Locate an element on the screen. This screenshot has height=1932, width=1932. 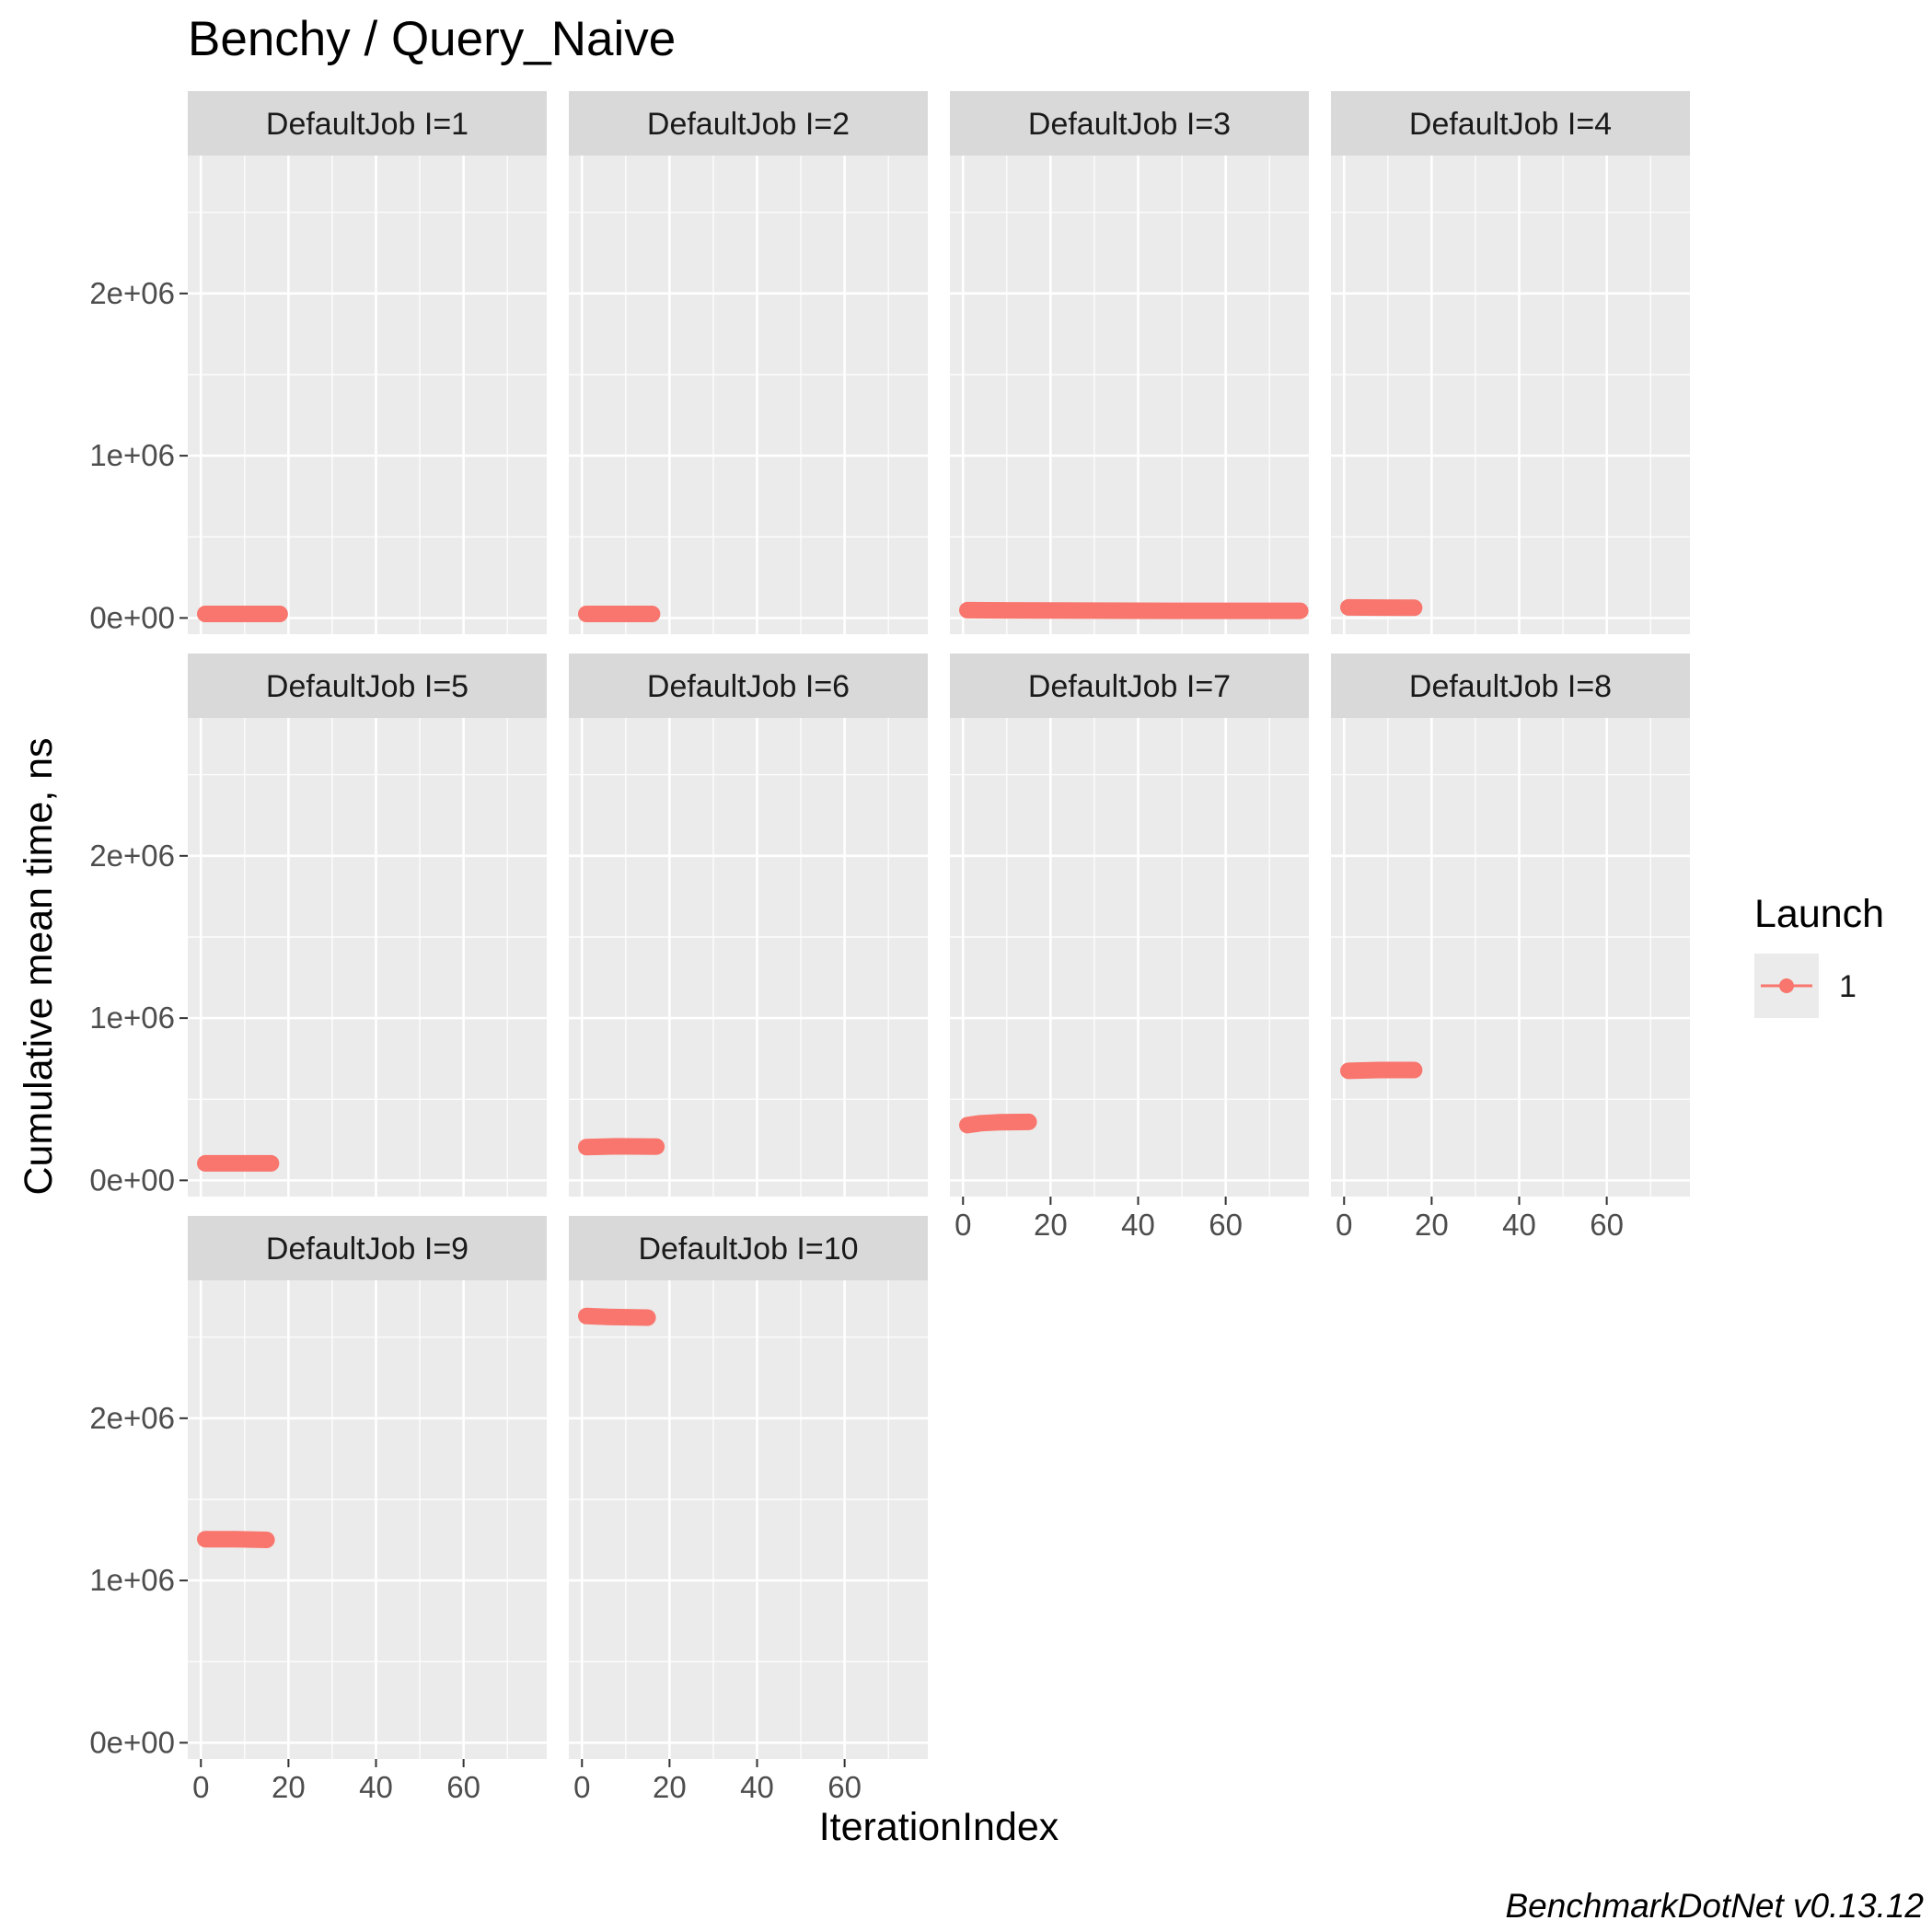
facet-panel: DefaultJob I=8 0 20 40 60 is located at coordinates (1510, 948).